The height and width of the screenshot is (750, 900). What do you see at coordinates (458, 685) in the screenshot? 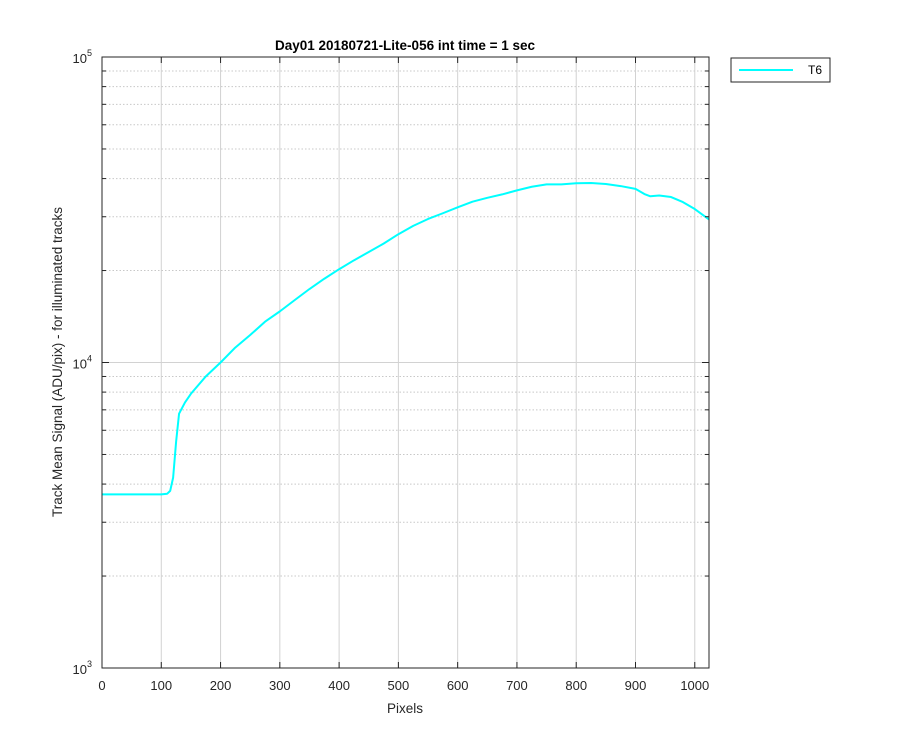
I see `x-tick-label: 600` at bounding box center [458, 685].